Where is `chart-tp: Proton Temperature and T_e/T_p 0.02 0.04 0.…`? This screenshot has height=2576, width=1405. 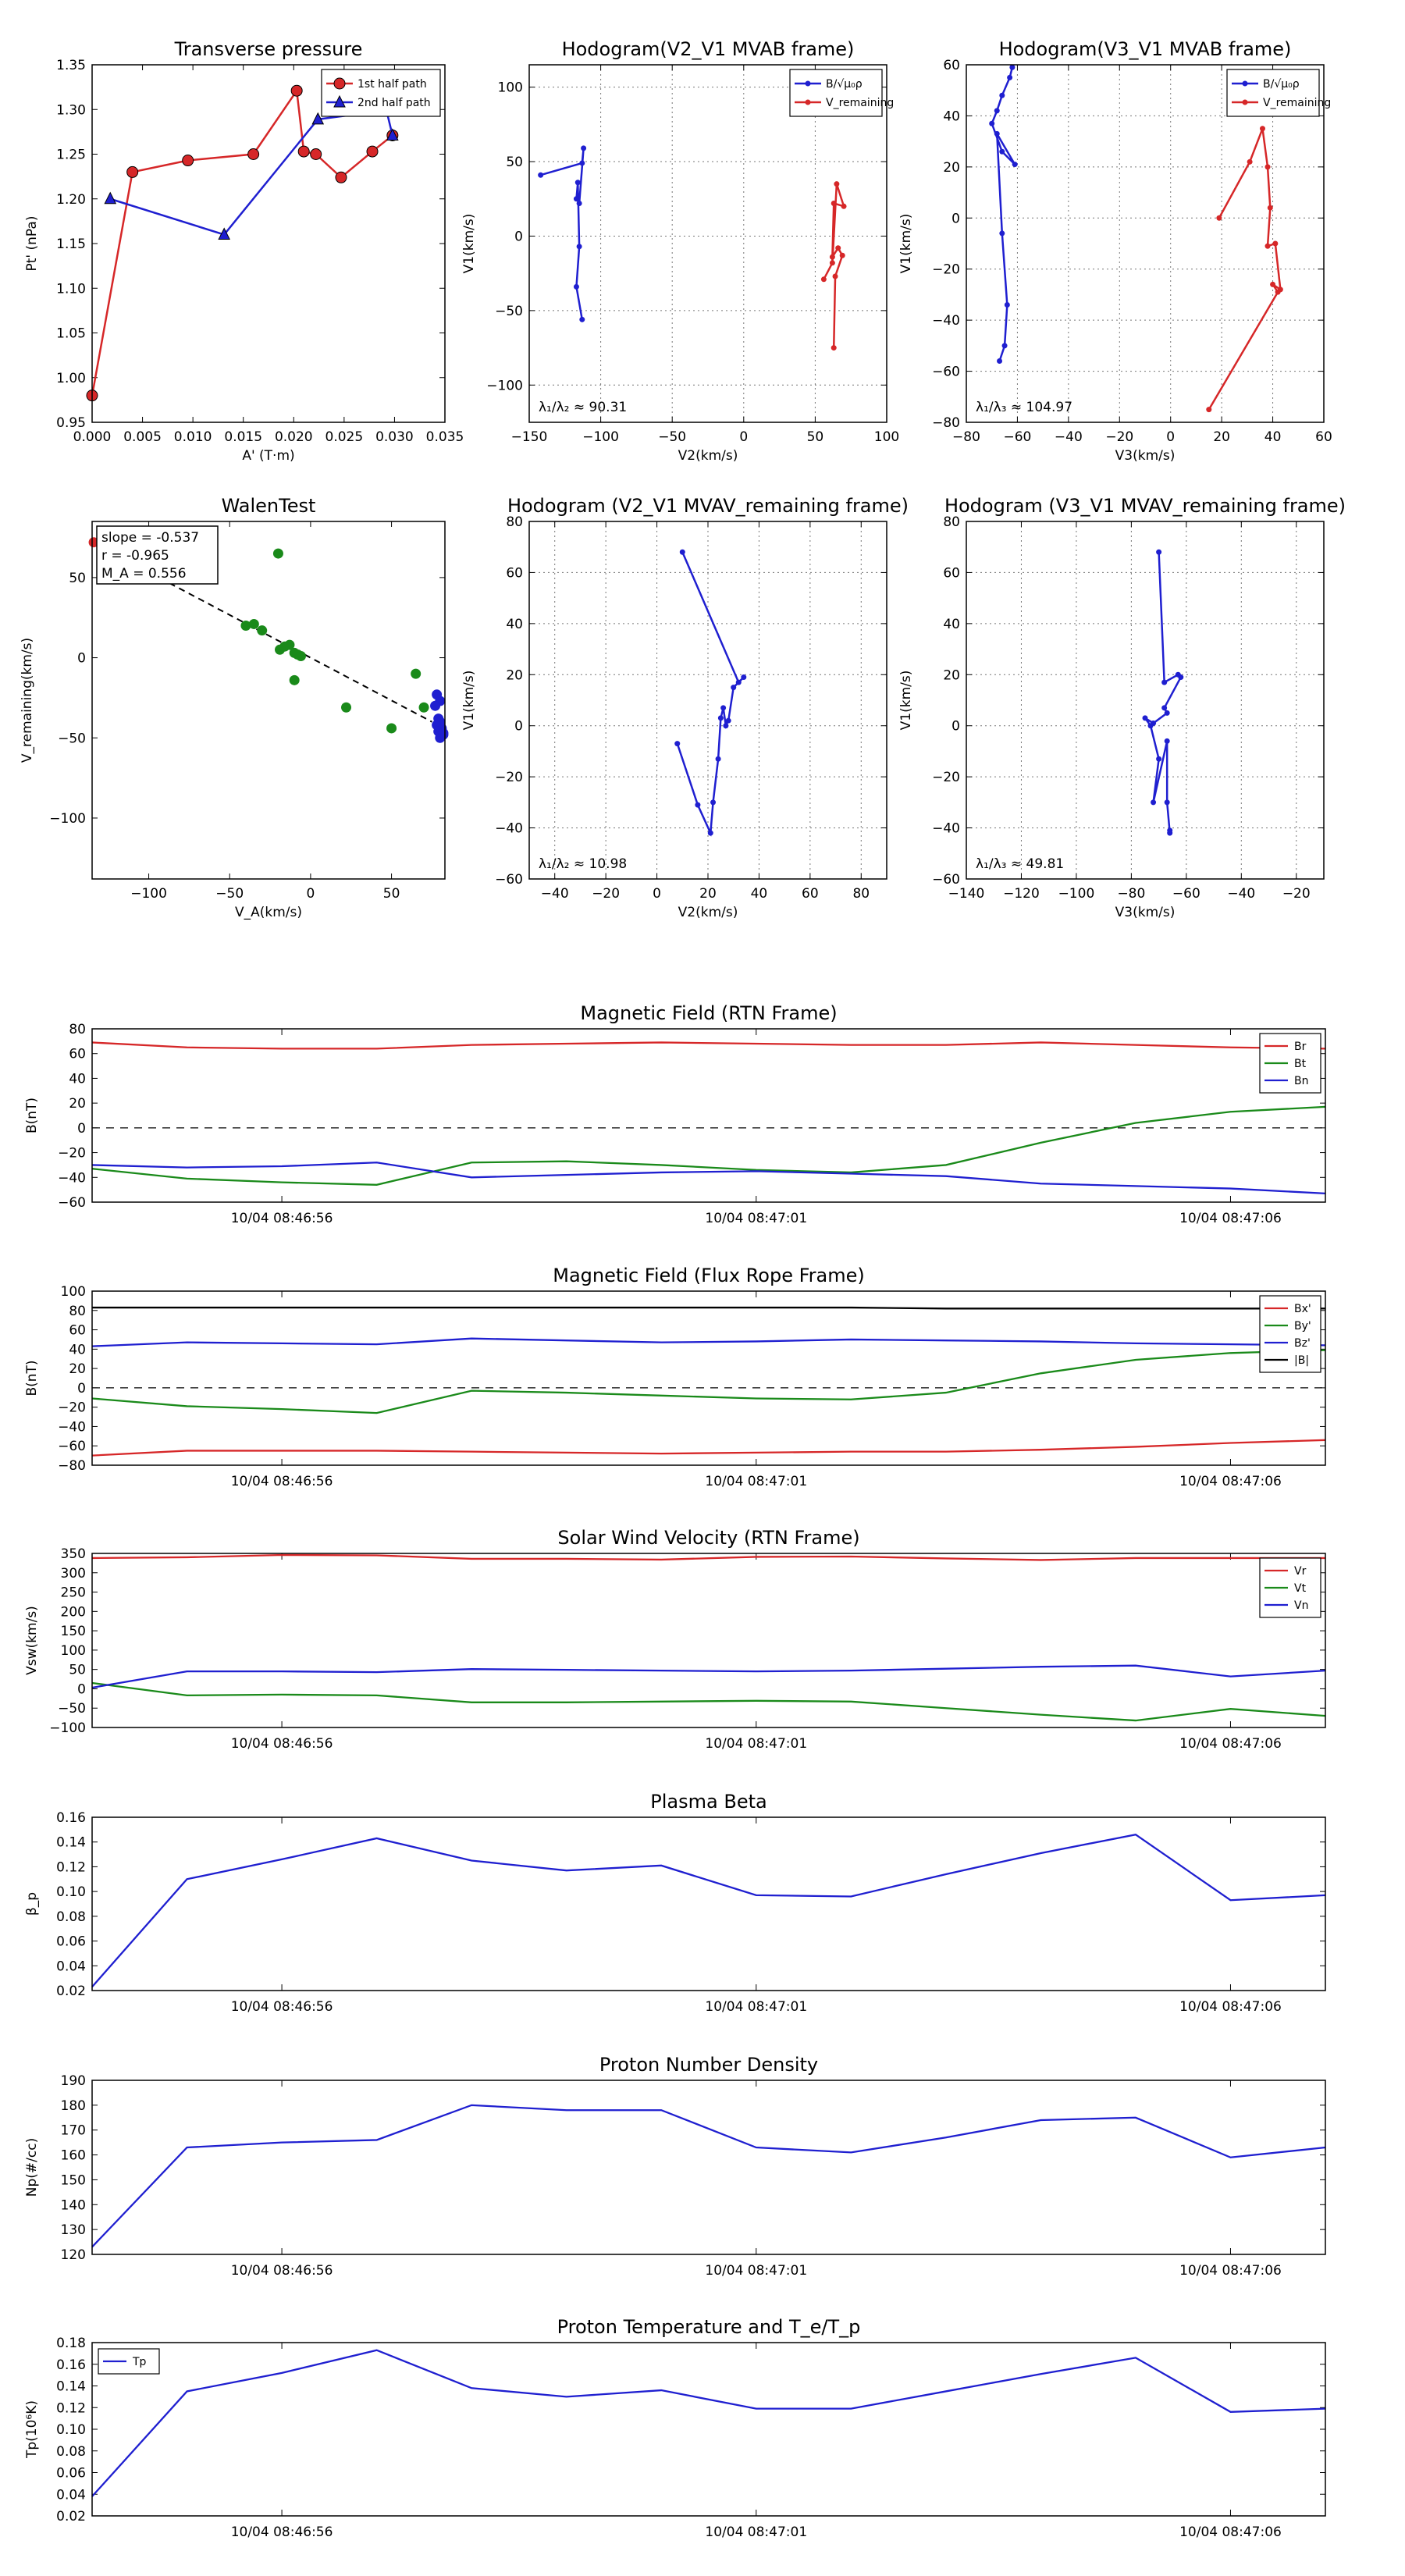
chart-tp: Proton Temperature and T_e/T_p 0.02 0.04 0.… is located at coordinates (675, 2428).